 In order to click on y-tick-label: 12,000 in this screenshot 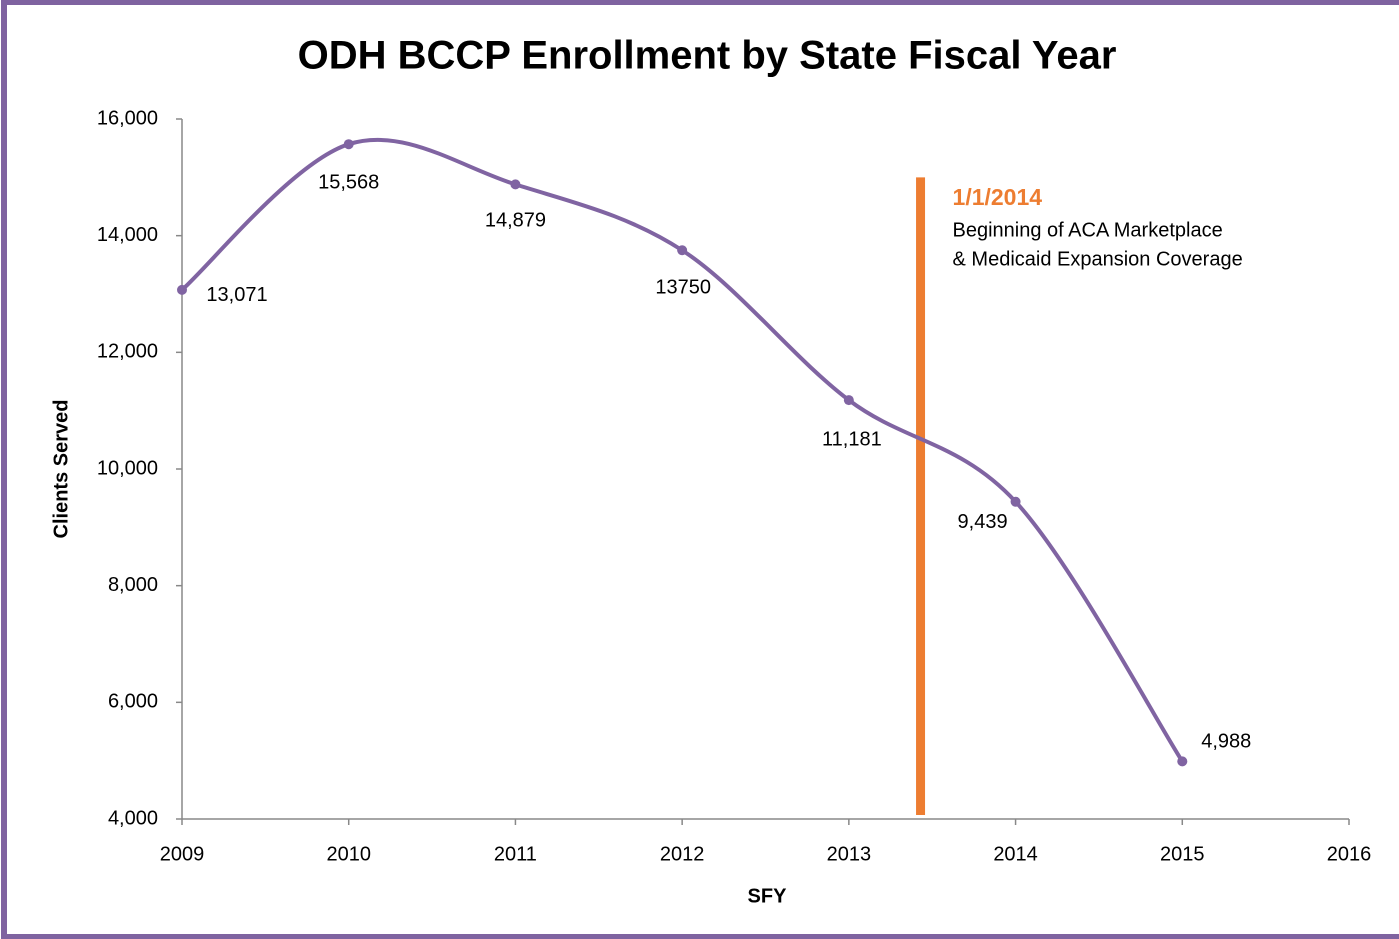, I will do `click(127, 352)`.